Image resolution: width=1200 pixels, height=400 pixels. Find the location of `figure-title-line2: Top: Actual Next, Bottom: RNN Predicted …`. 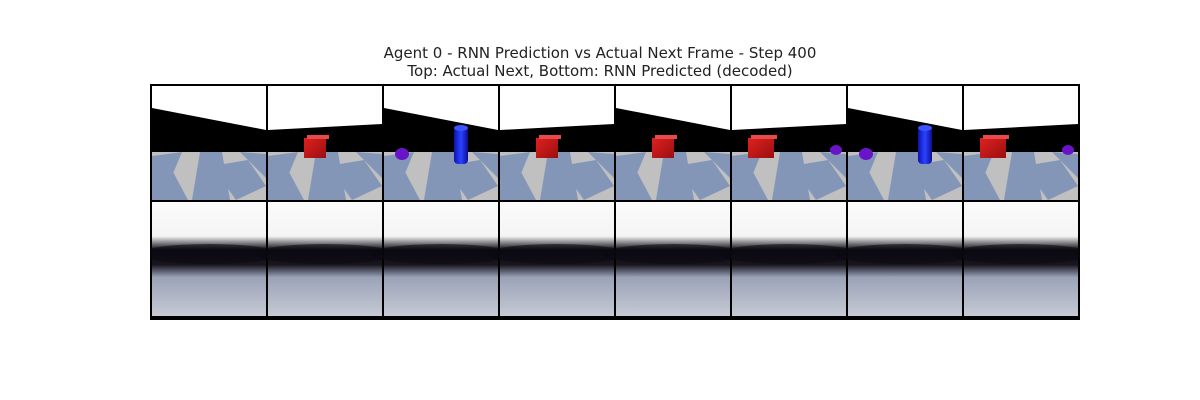

figure-title-line2: Top: Actual Next, Bottom: RNN Predicted … is located at coordinates (600, 71).